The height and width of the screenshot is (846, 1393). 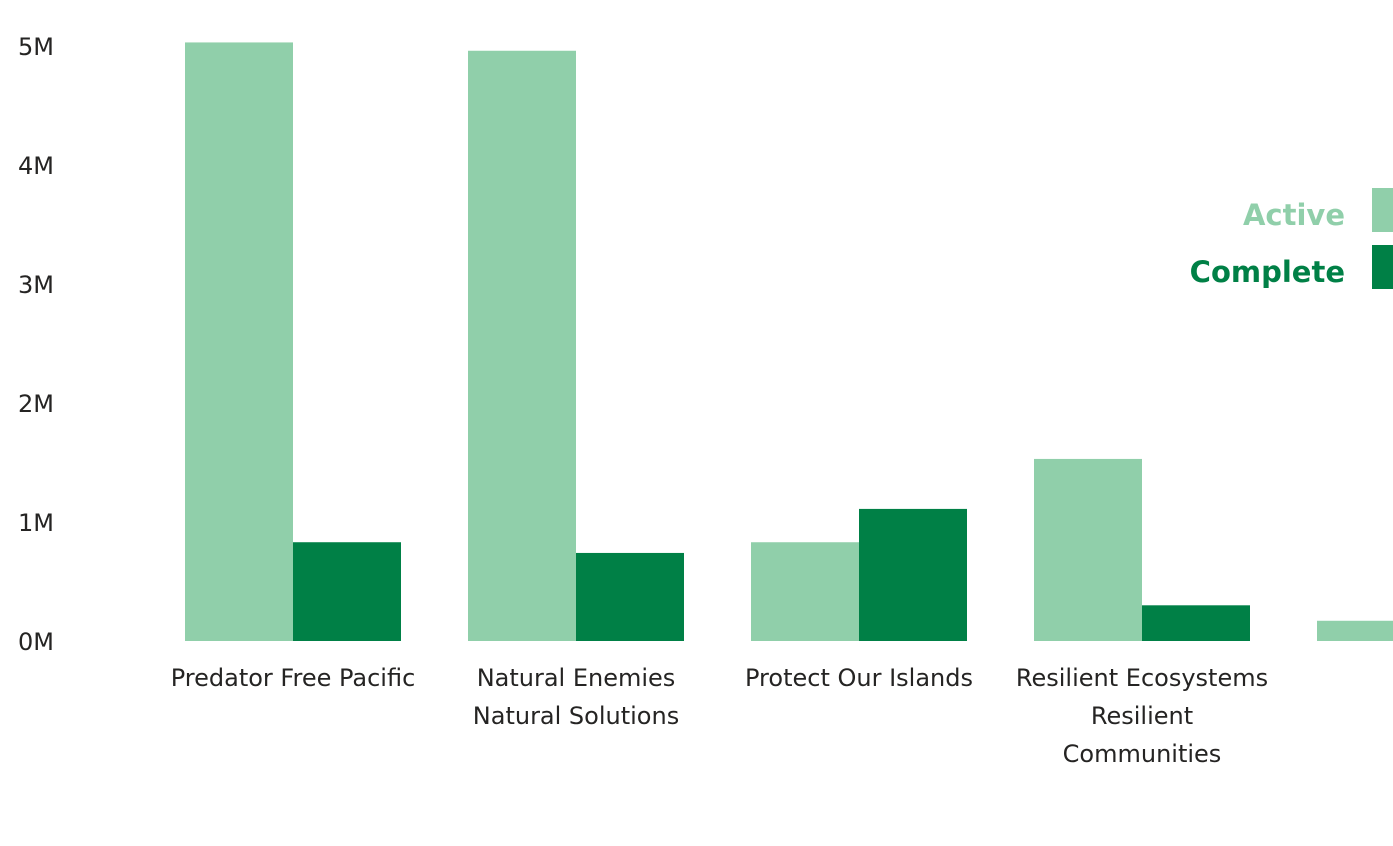 I want to click on y-tick-label: 4M, so click(x=36, y=166).